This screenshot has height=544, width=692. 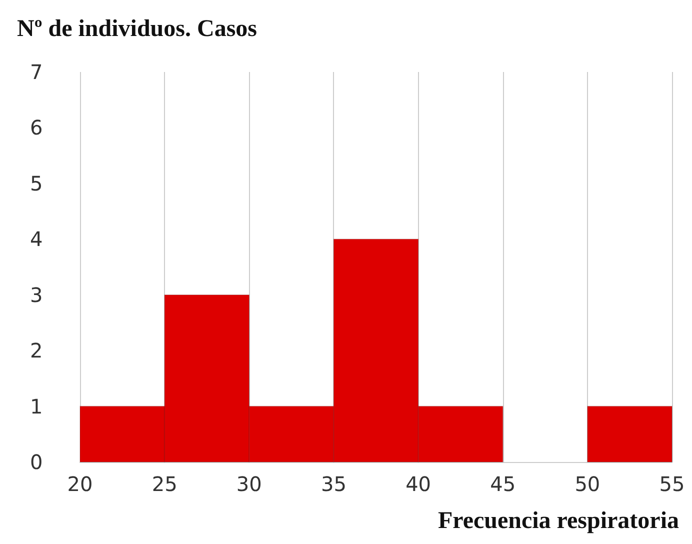 What do you see at coordinates (587, 484) in the screenshot?
I see `x-tick-label: 50` at bounding box center [587, 484].